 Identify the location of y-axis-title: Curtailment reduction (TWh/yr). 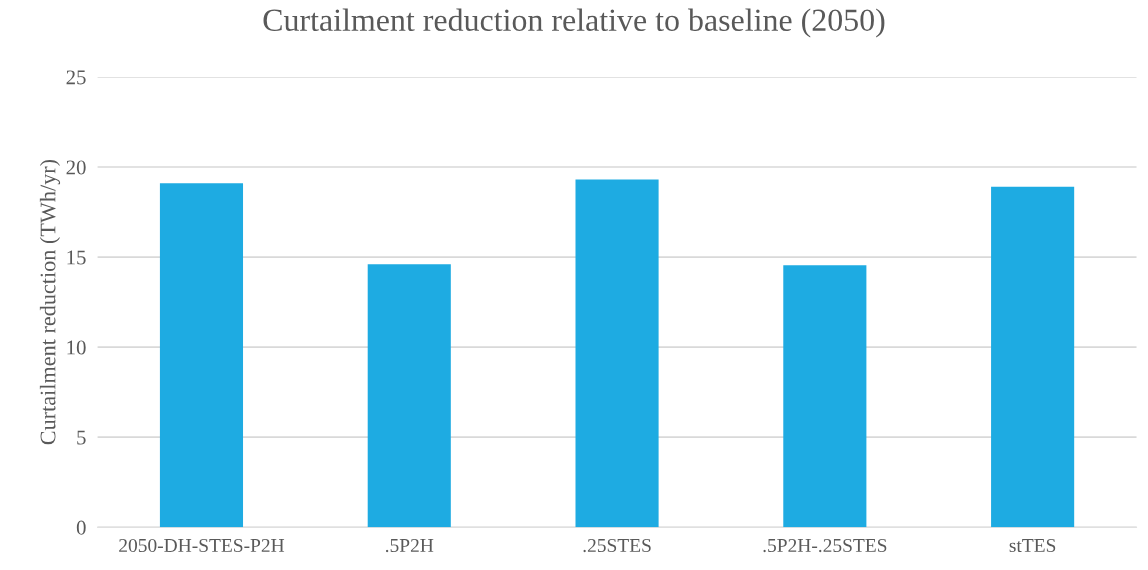
(50, 302).